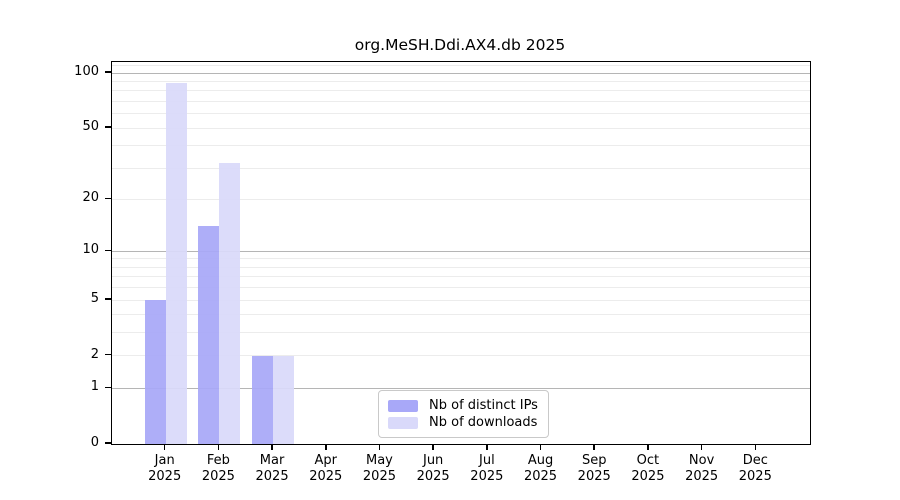  What do you see at coordinates (155, 372) in the screenshot?
I see `bar-jan-distinct-ips` at bounding box center [155, 372].